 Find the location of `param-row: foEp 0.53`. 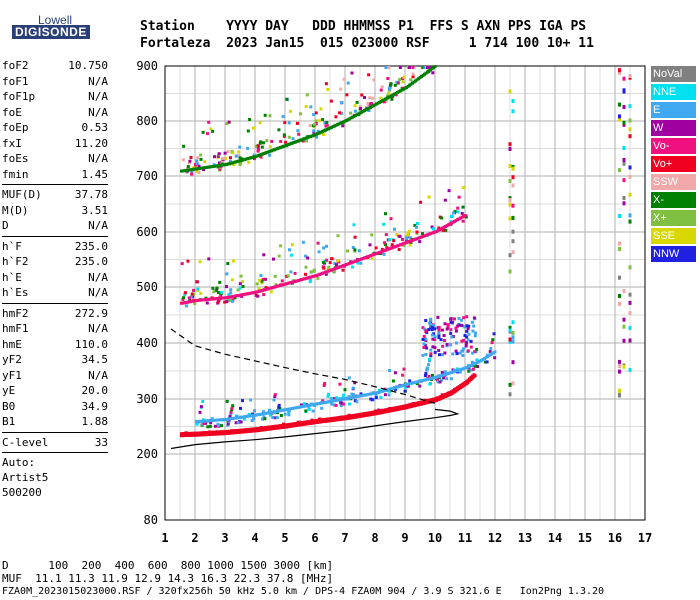

param-row: foEp 0.53 is located at coordinates (55, 128).